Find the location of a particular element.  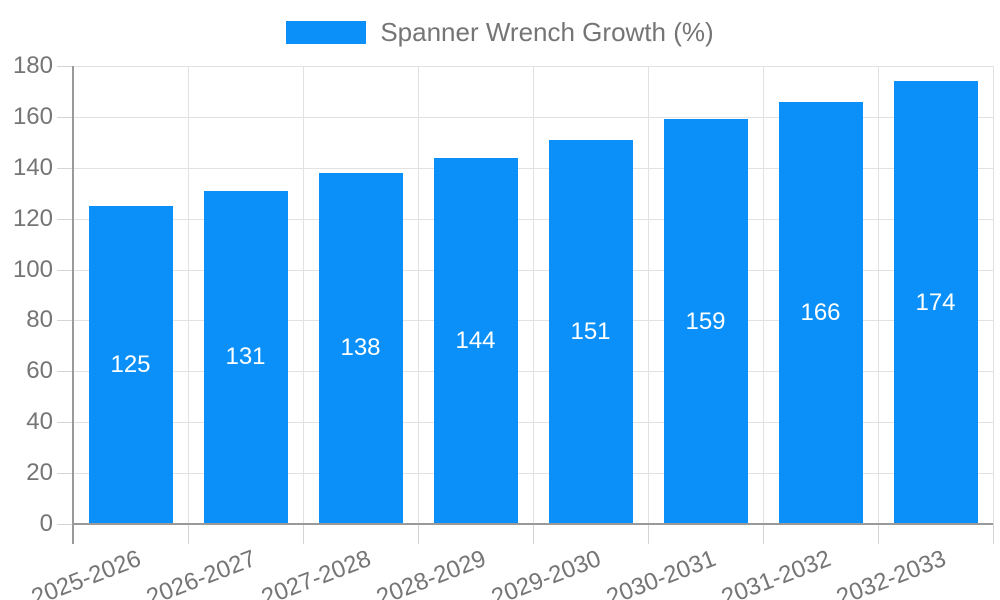

y-axis-tick-label: 140 is located at coordinates (32, 167).